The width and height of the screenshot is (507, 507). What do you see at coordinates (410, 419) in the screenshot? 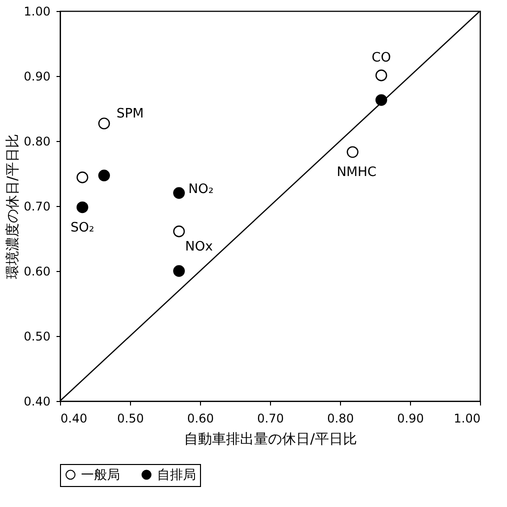
I see `x-tick-label: 0.90` at bounding box center [410, 419].